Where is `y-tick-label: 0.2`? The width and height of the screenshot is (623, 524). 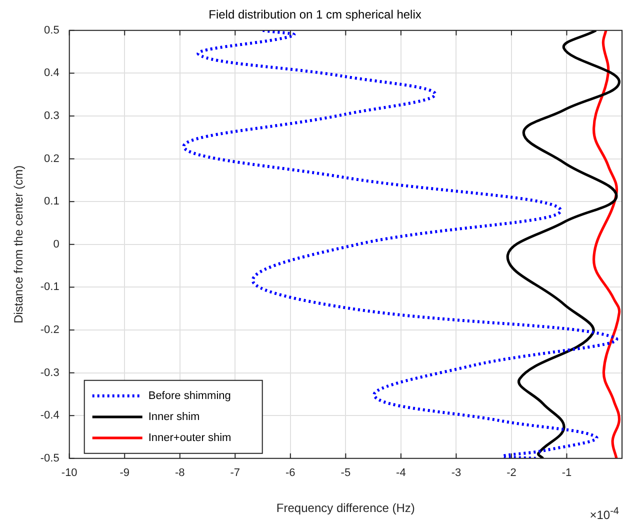
y-tick-label: 0.2 is located at coordinates (52, 158).